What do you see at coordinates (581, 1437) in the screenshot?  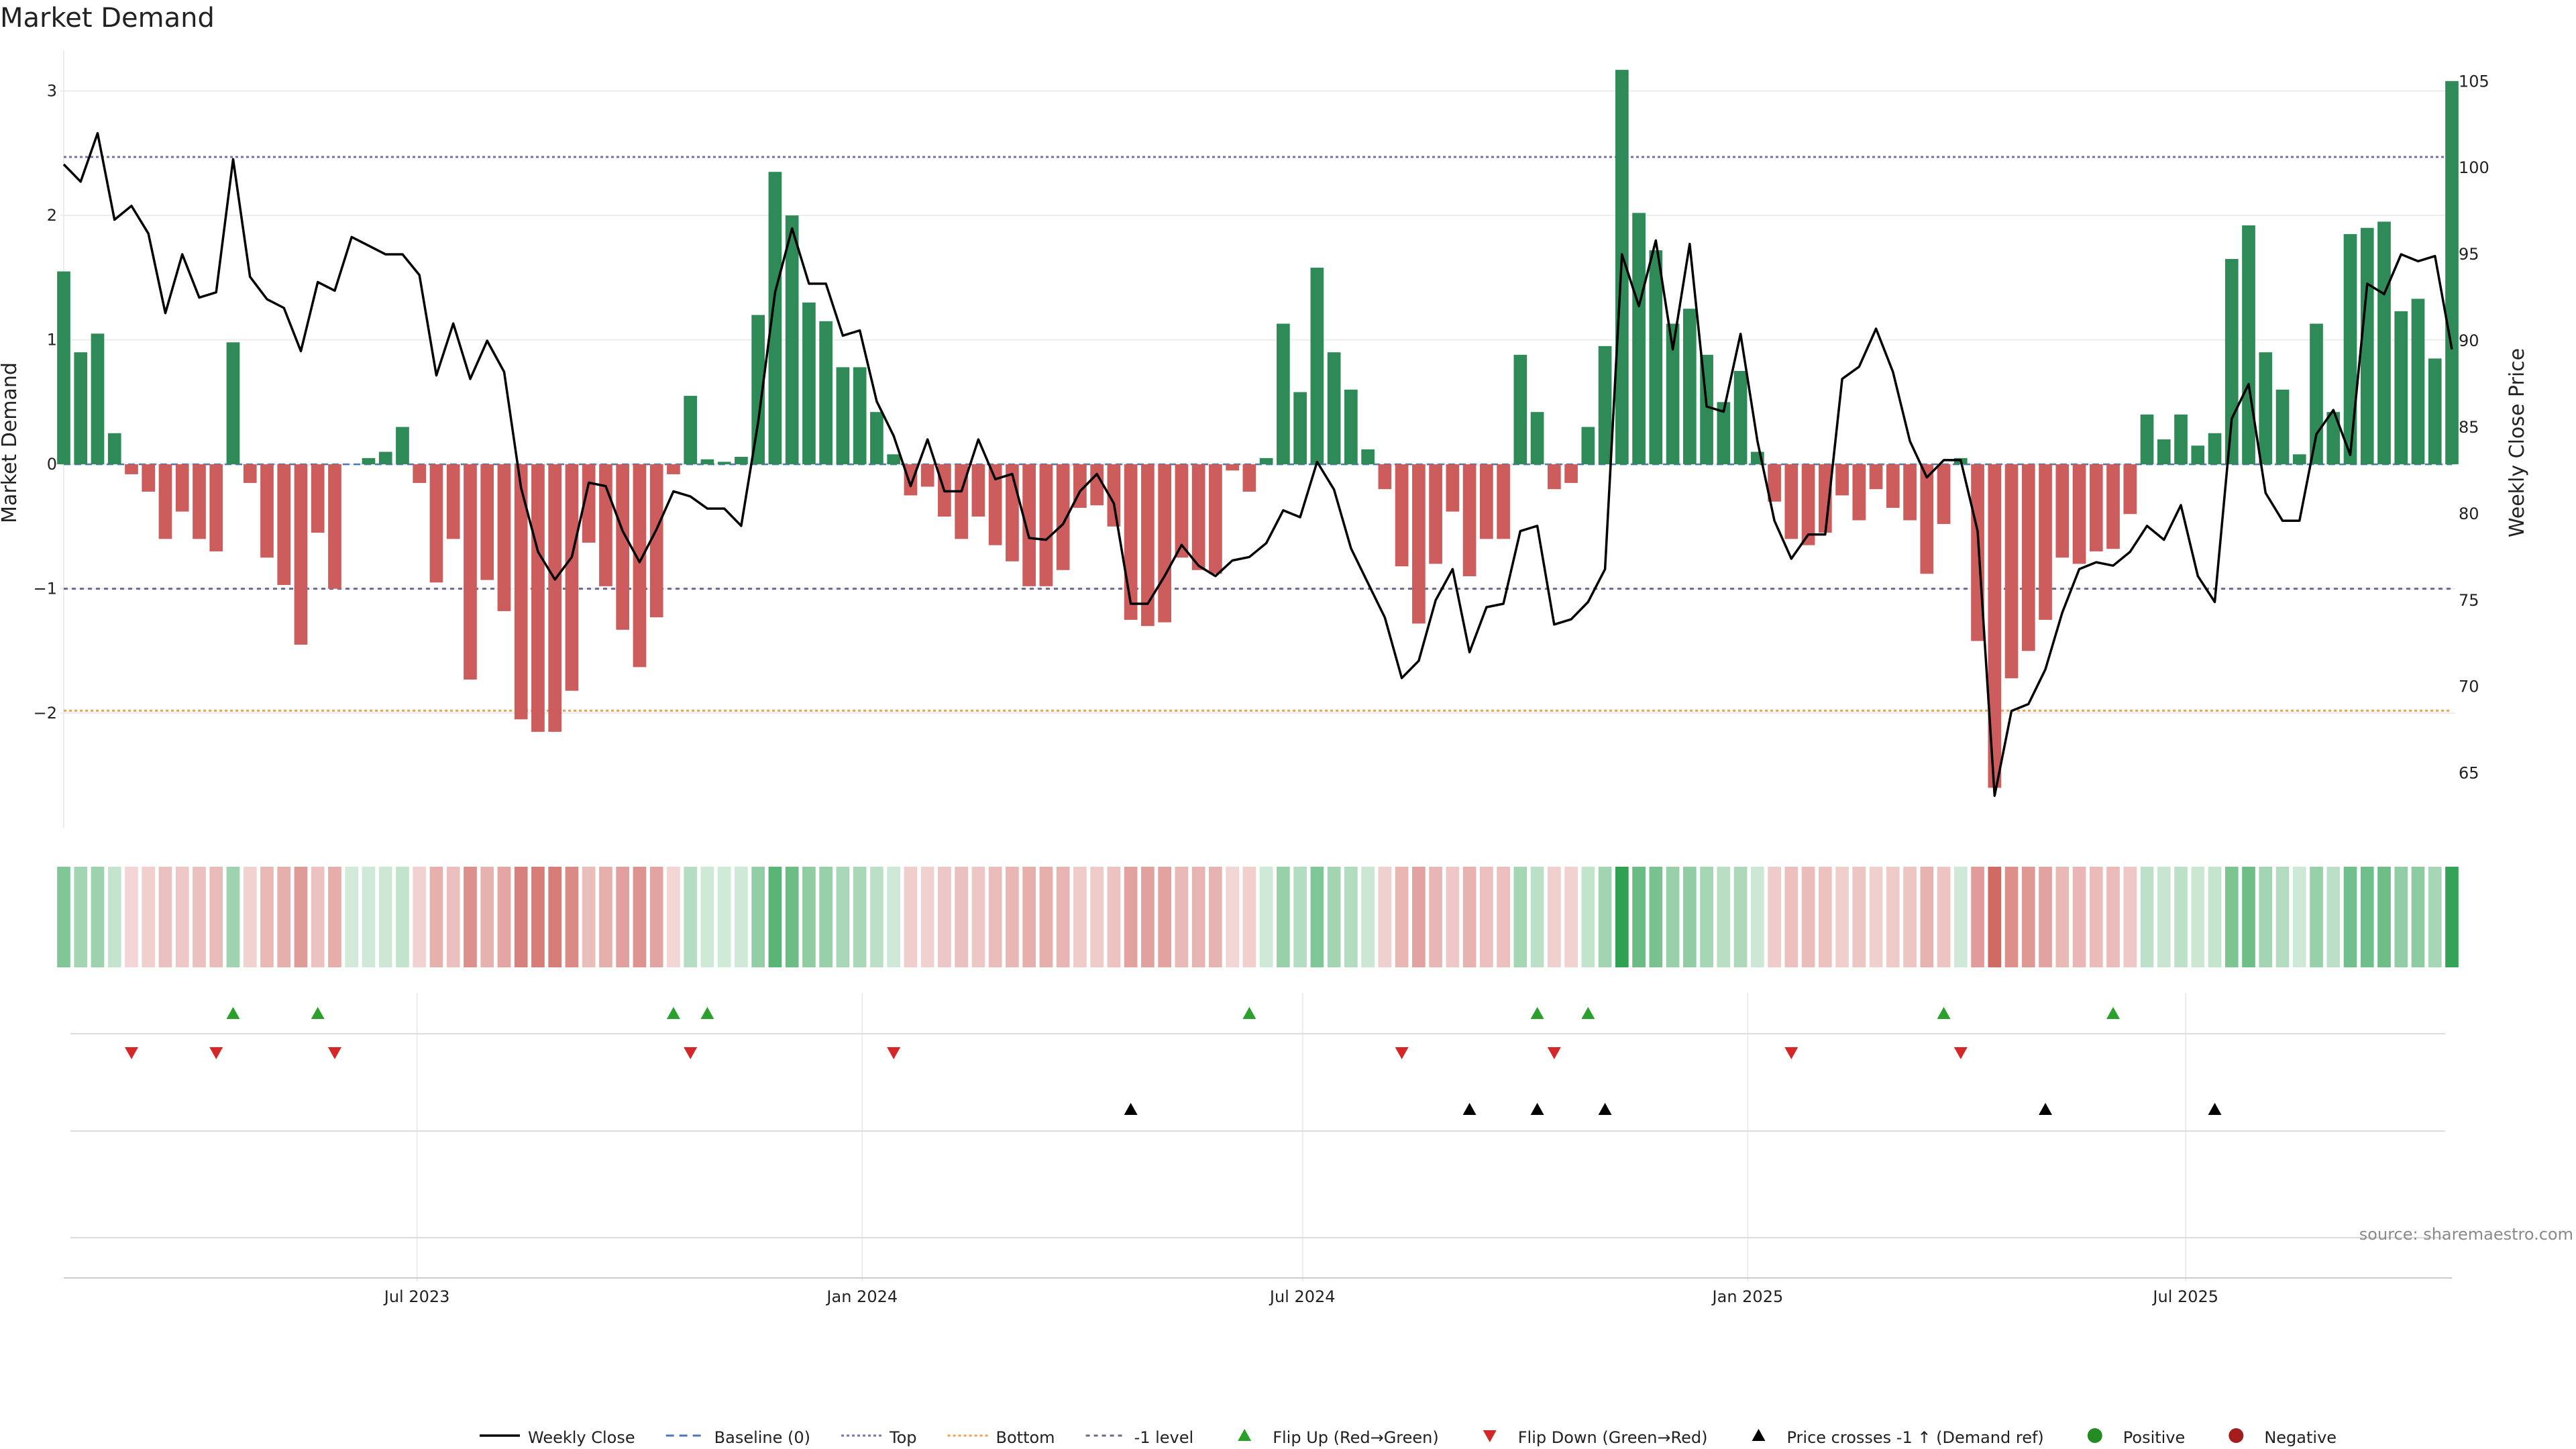 I see `legend-label: Weekly Close` at bounding box center [581, 1437].